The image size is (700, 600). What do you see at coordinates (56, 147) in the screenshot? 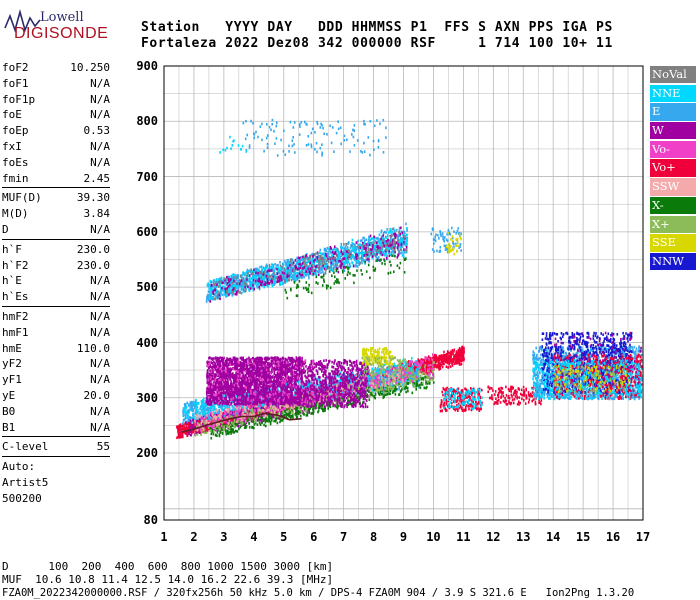
I see `param-row: fxI N/A` at bounding box center [56, 147].